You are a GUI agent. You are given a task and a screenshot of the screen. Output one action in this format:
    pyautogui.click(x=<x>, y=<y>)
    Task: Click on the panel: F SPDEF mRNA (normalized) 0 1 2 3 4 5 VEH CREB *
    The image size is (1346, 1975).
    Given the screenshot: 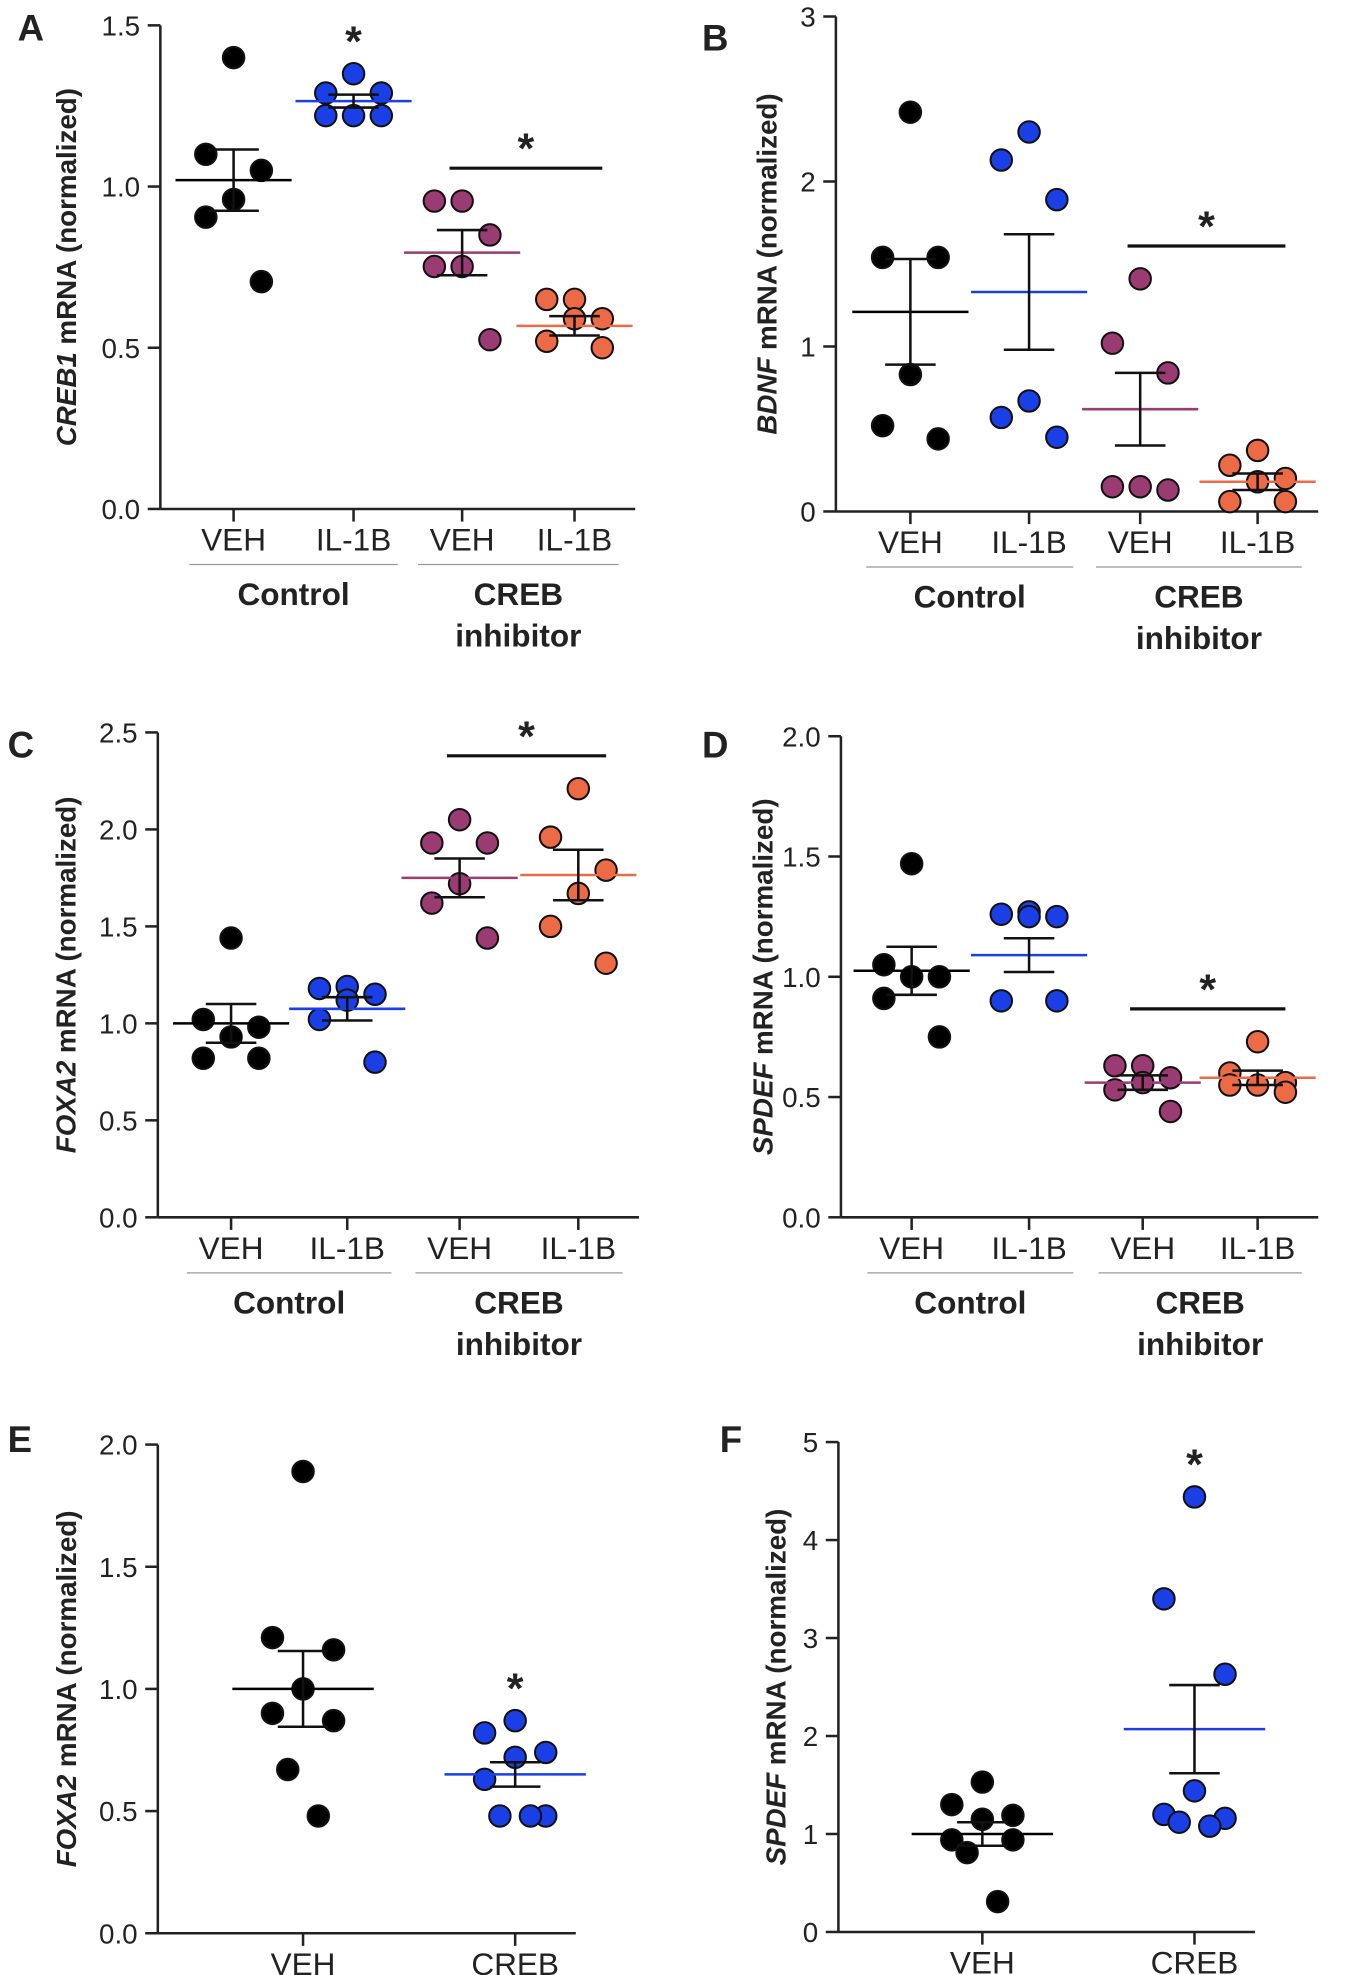 What is the action you would take?
    pyautogui.click(x=993, y=1697)
    